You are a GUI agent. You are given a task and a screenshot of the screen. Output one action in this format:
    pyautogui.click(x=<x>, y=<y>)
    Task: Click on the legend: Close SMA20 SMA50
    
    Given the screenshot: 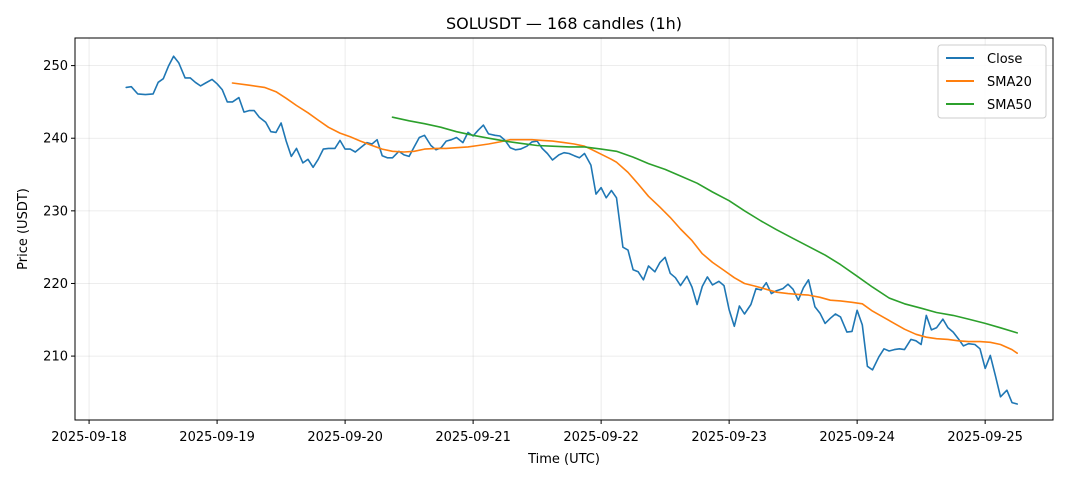 What is the action you would take?
    pyautogui.click(x=992, y=81)
    